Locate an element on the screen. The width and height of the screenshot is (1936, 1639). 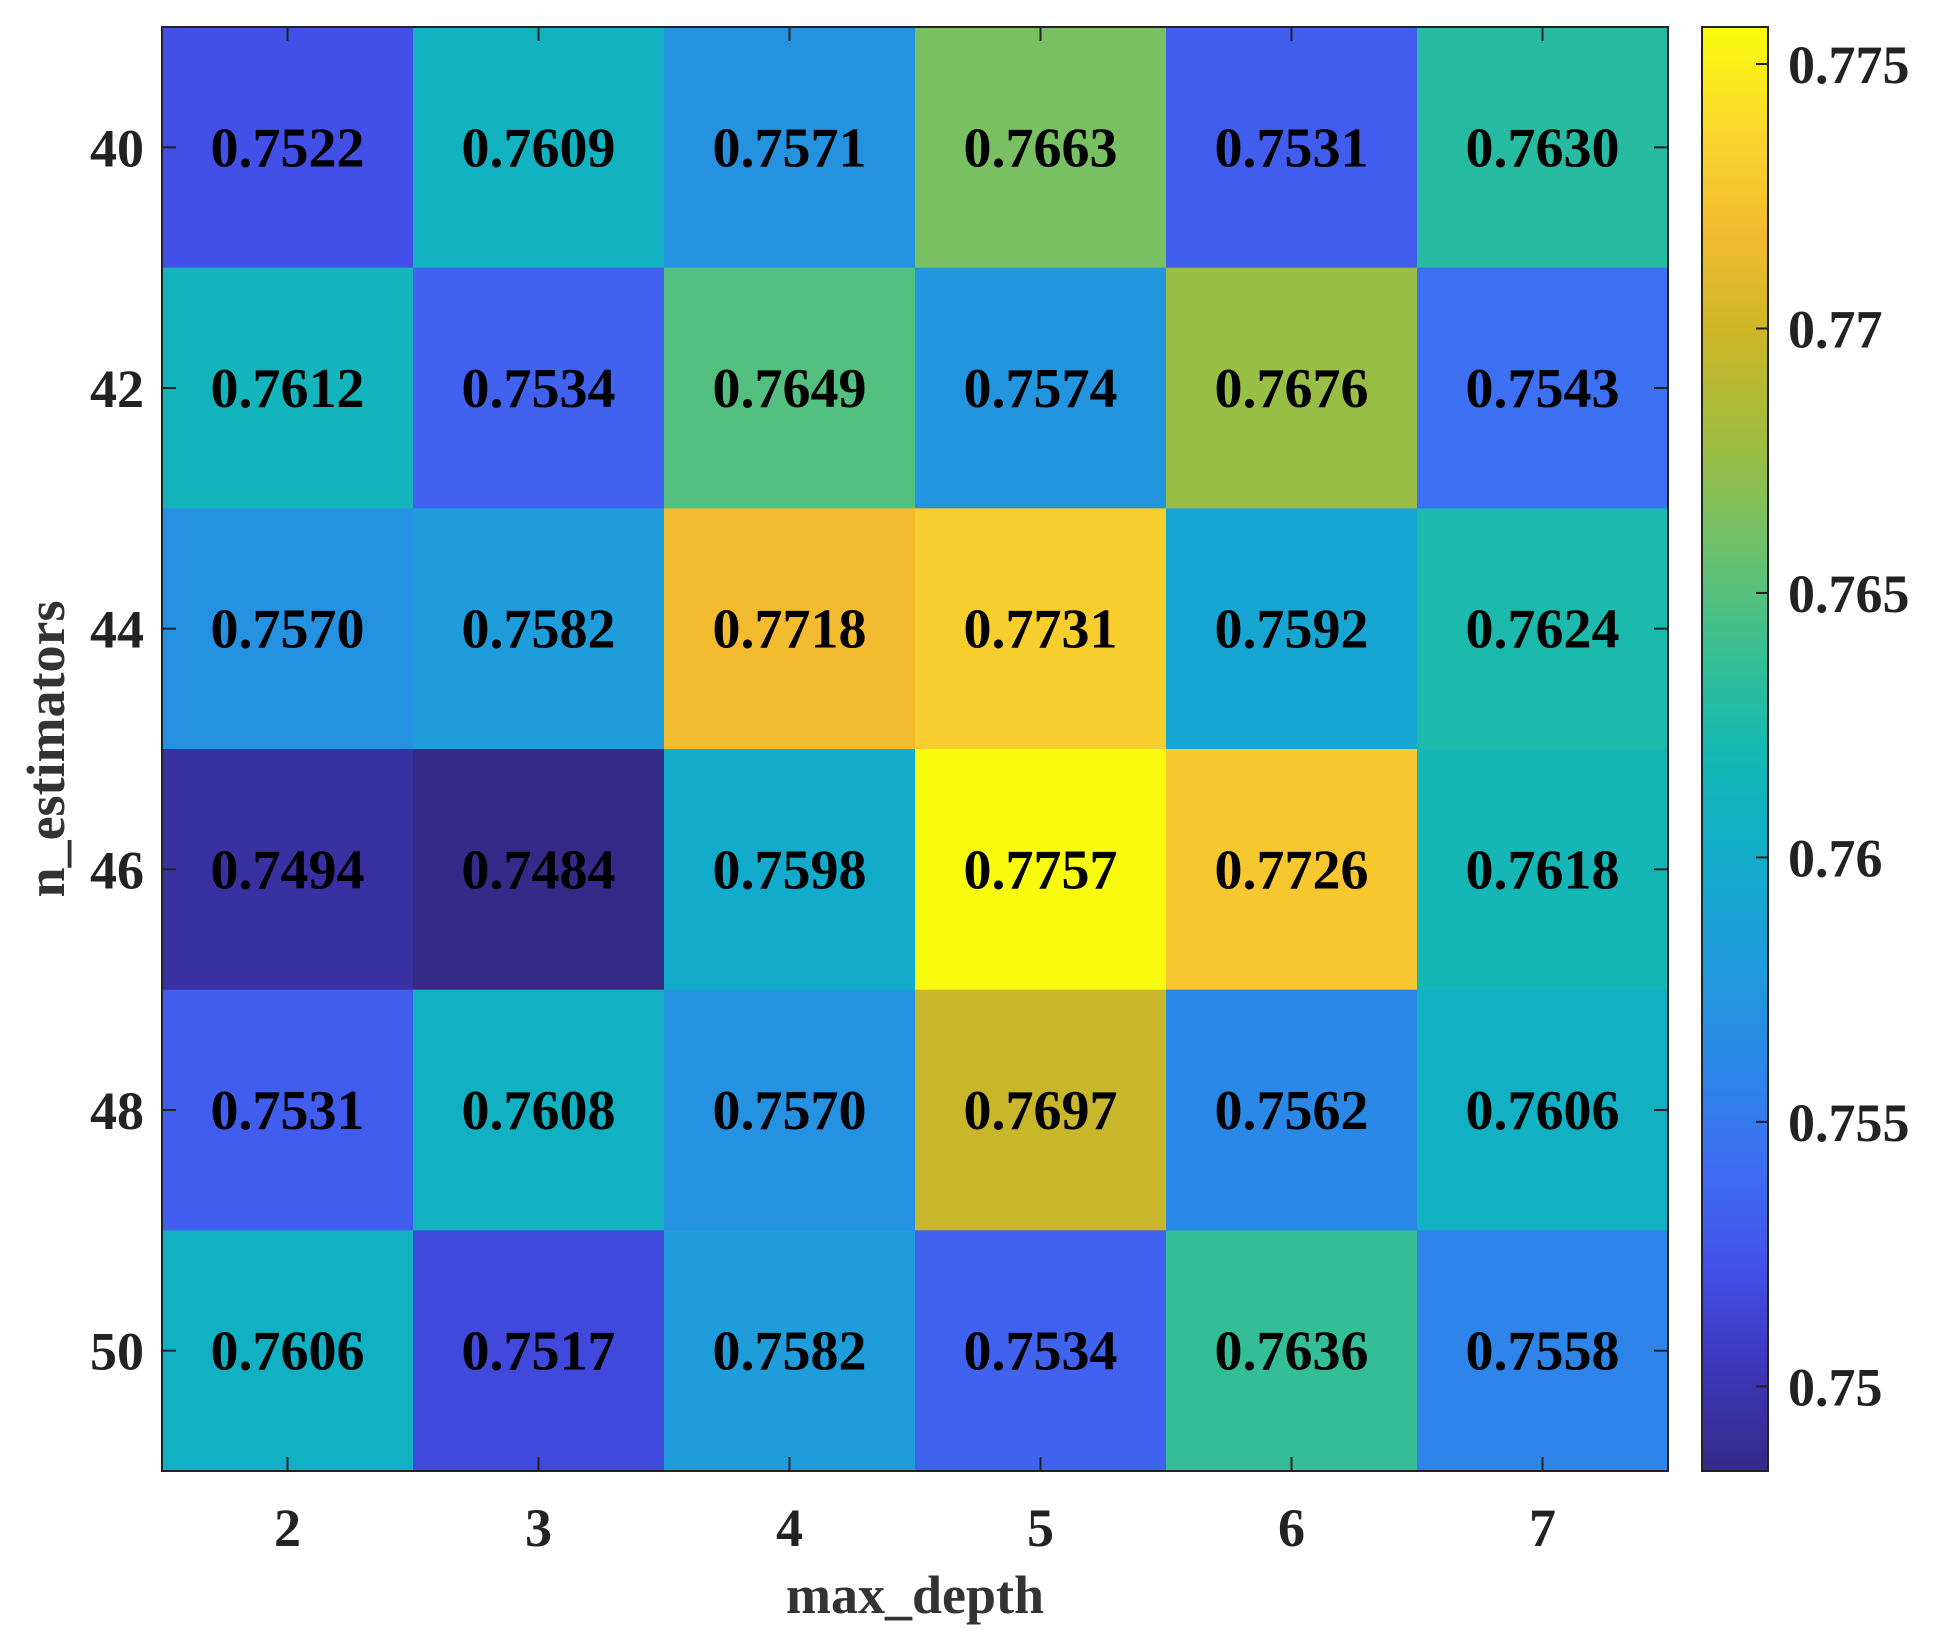
y-tick-label: 44 is located at coordinates (117, 630).